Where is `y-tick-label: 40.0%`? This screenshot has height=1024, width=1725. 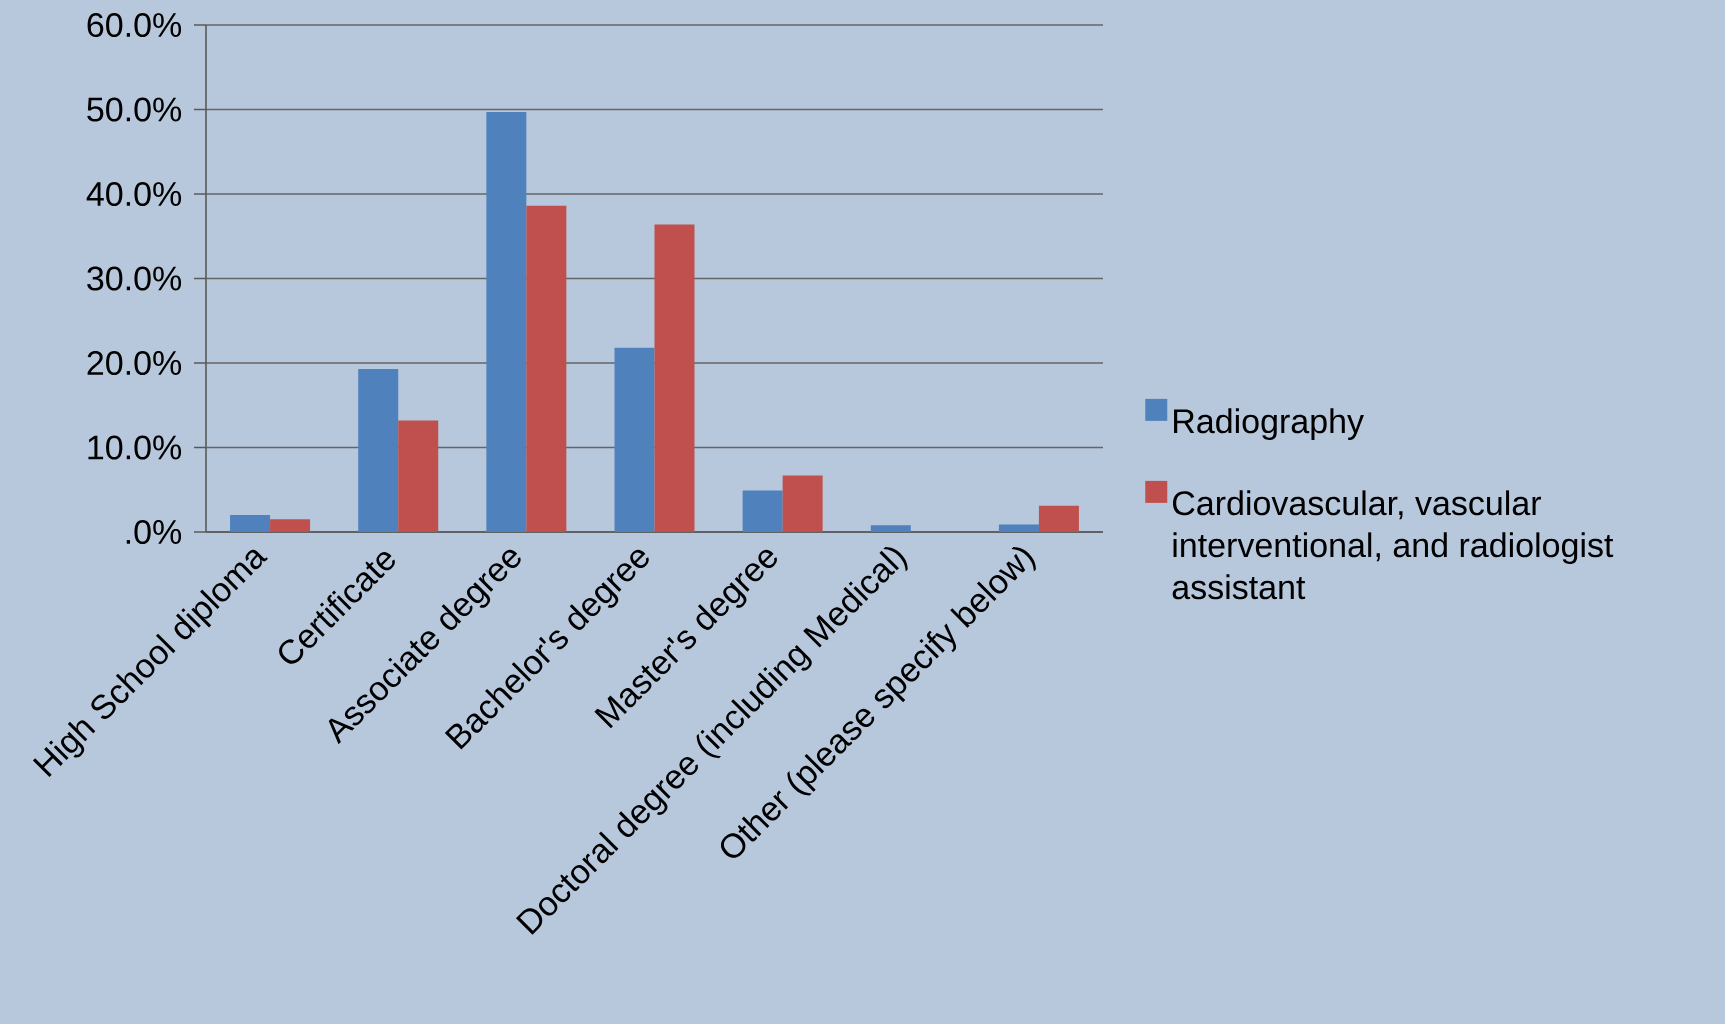
y-tick-label: 40.0% is located at coordinates (134, 194).